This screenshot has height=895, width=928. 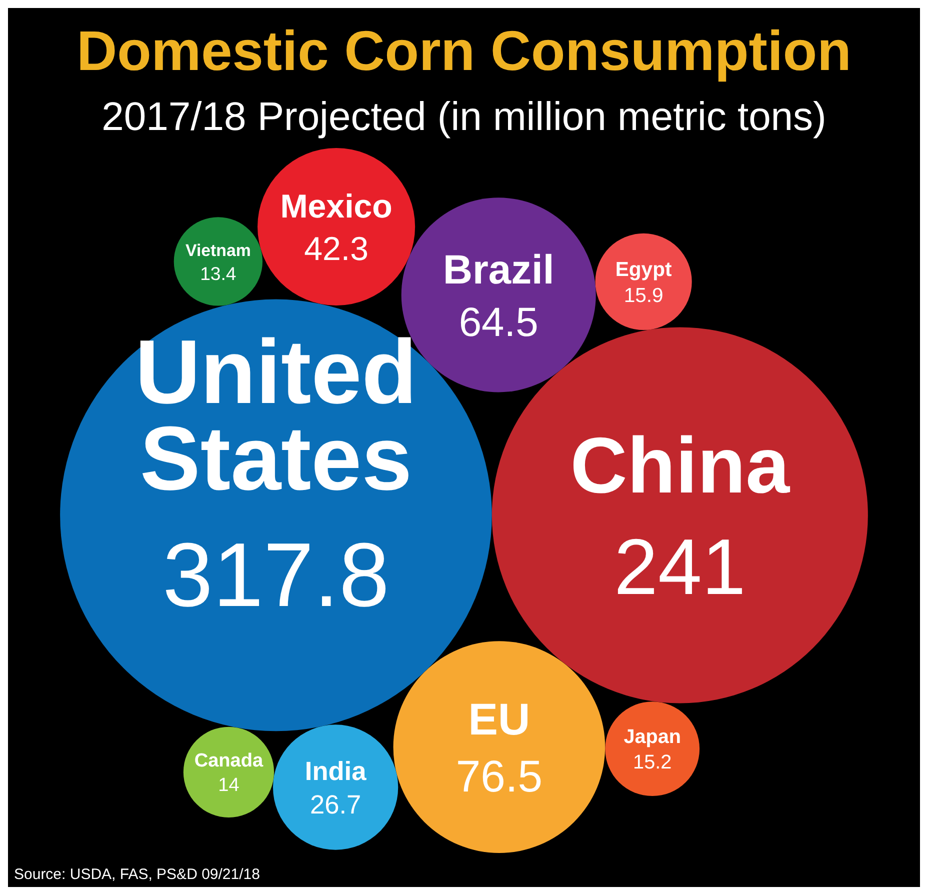 I want to click on category-label: India, so click(x=335, y=771).